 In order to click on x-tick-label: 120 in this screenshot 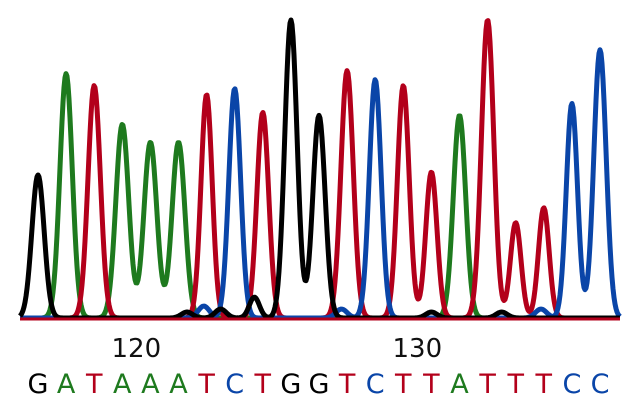, I will do `click(137, 349)`.